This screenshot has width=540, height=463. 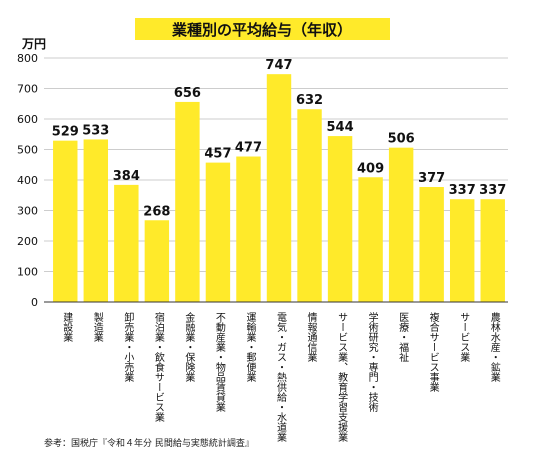 I want to click on y-tick-label: 100, so click(x=27, y=272).